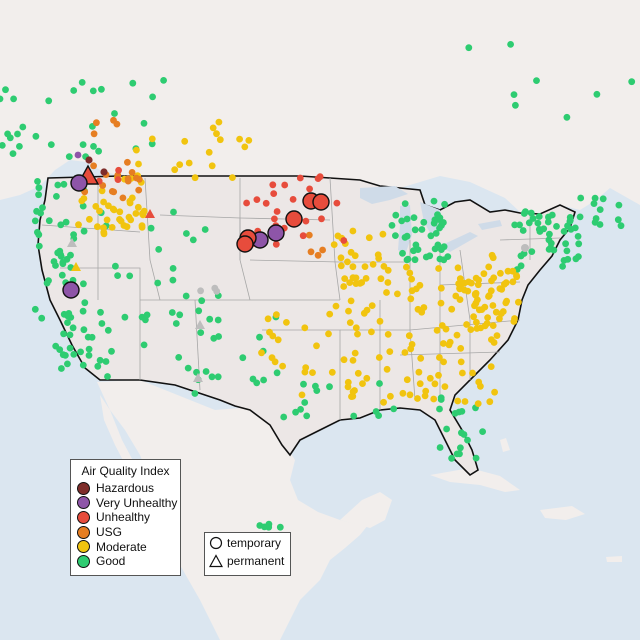 This screenshot has width=640, height=640. I want to click on yucatan, so click(366, 510).